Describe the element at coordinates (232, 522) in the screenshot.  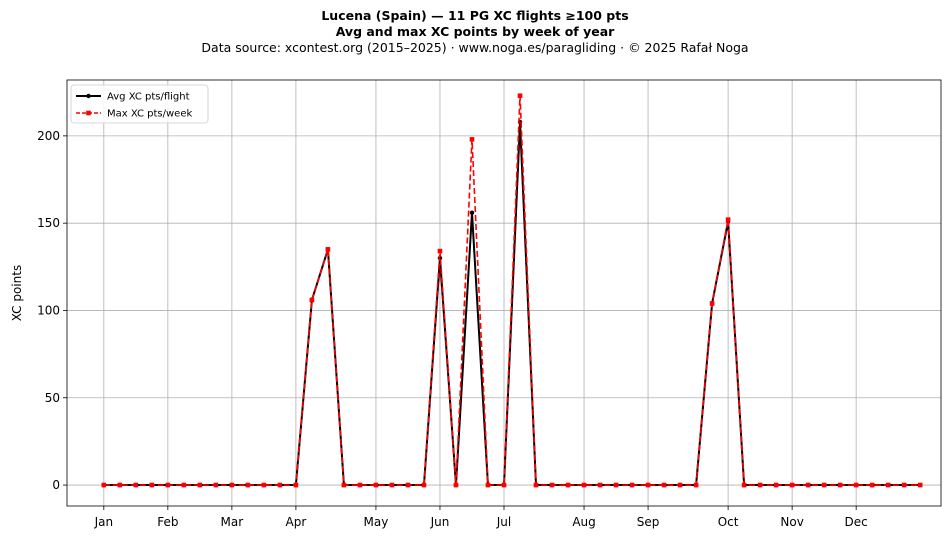
I see `x-tick-label: Mar` at that location.